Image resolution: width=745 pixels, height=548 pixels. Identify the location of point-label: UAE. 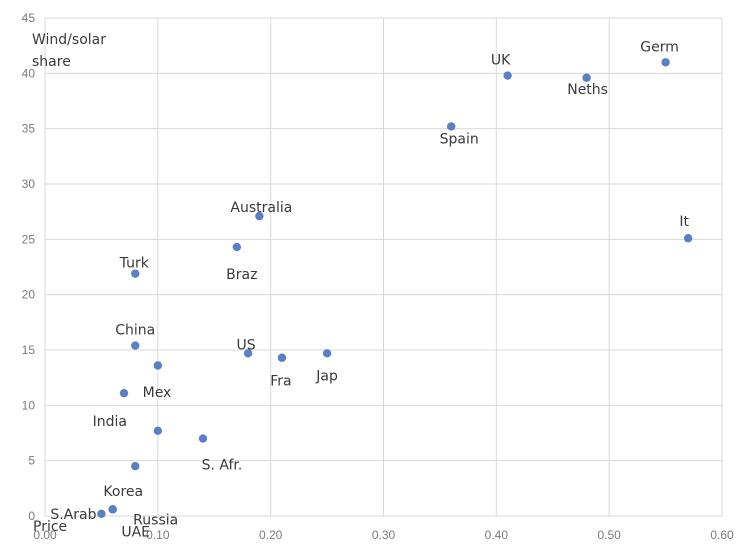
(135, 532).